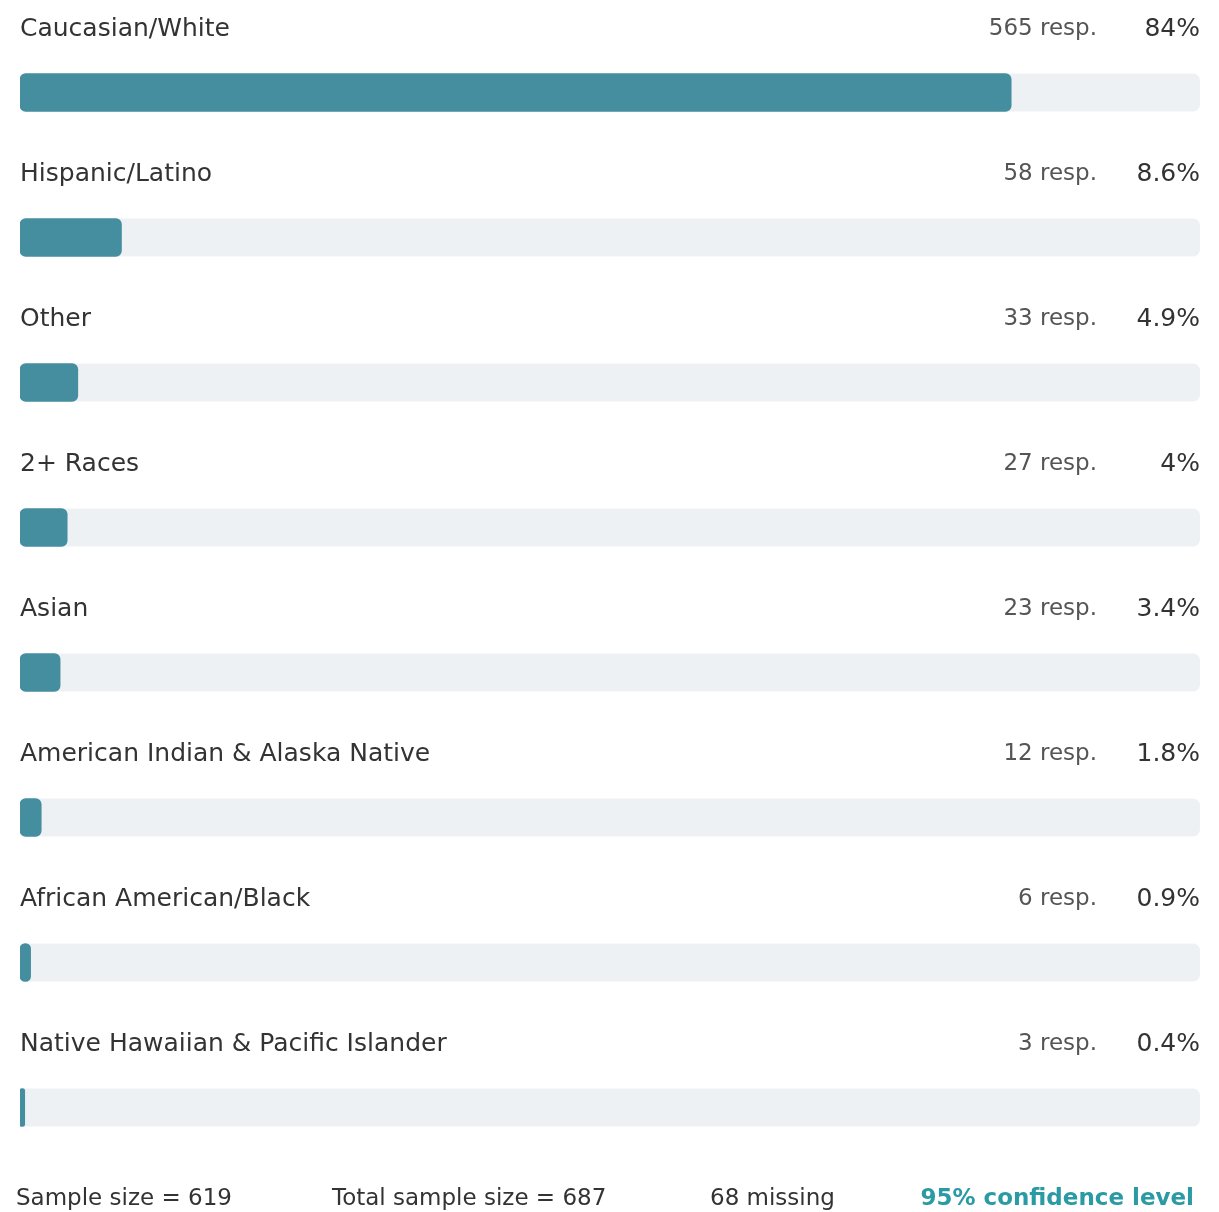  Describe the element at coordinates (469, 1197) in the screenshot. I see `text: Total sample size = 687` at that location.